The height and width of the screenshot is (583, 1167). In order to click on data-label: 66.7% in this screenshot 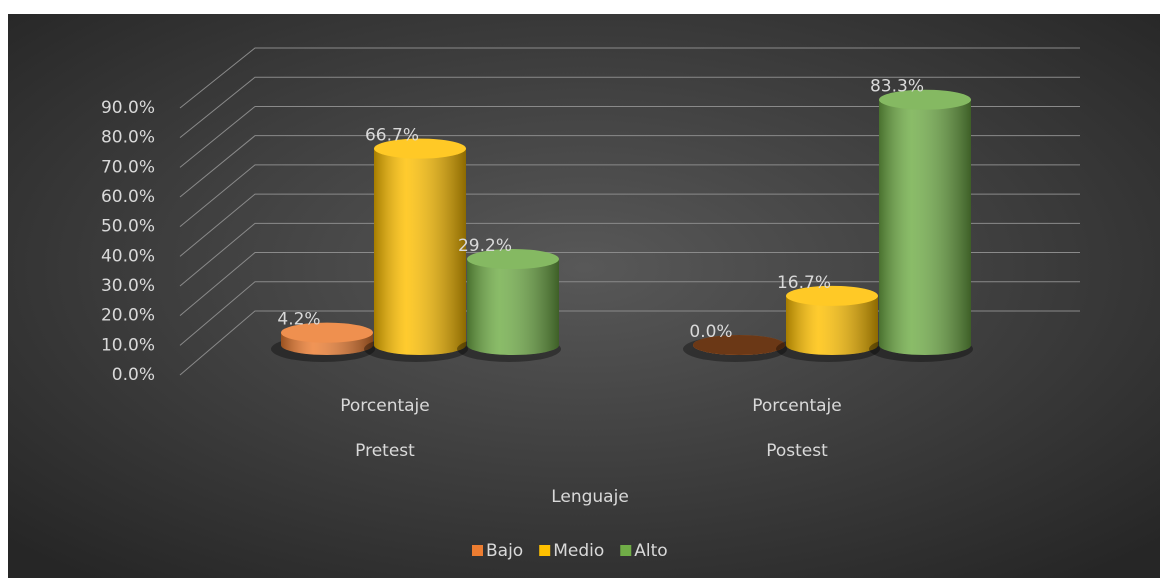, I will do `click(392, 136)`.